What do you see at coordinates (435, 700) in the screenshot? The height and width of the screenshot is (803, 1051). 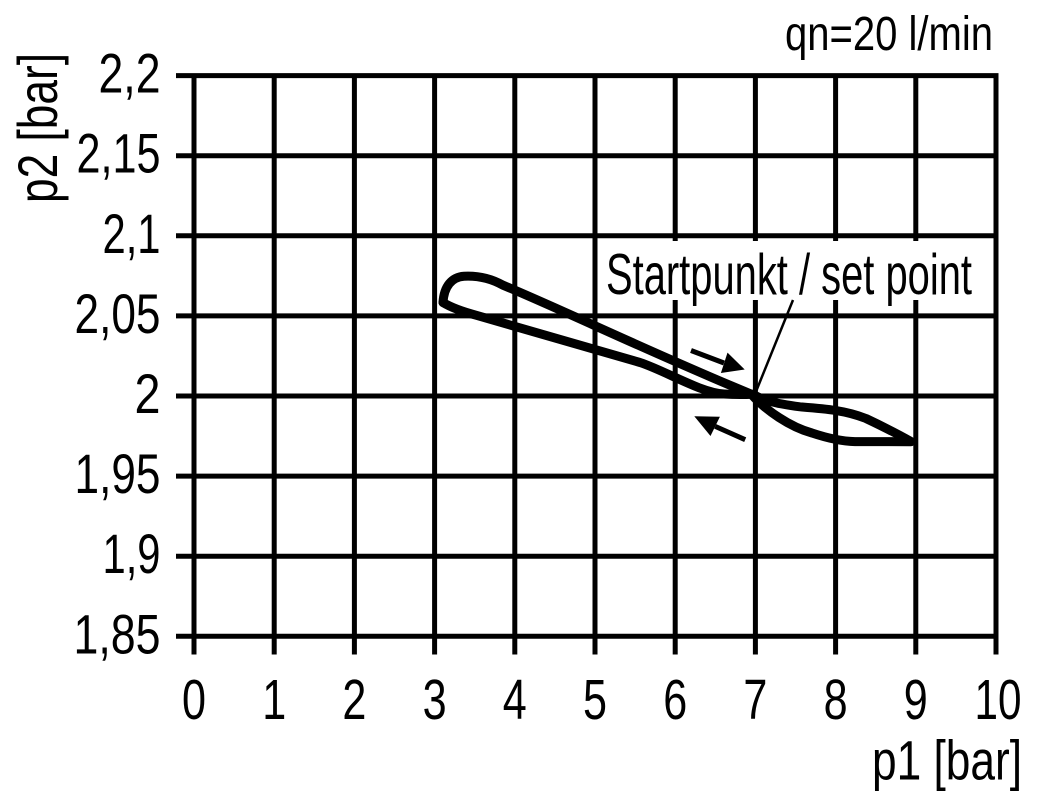 I see `svg-text: 3` at bounding box center [435, 700].